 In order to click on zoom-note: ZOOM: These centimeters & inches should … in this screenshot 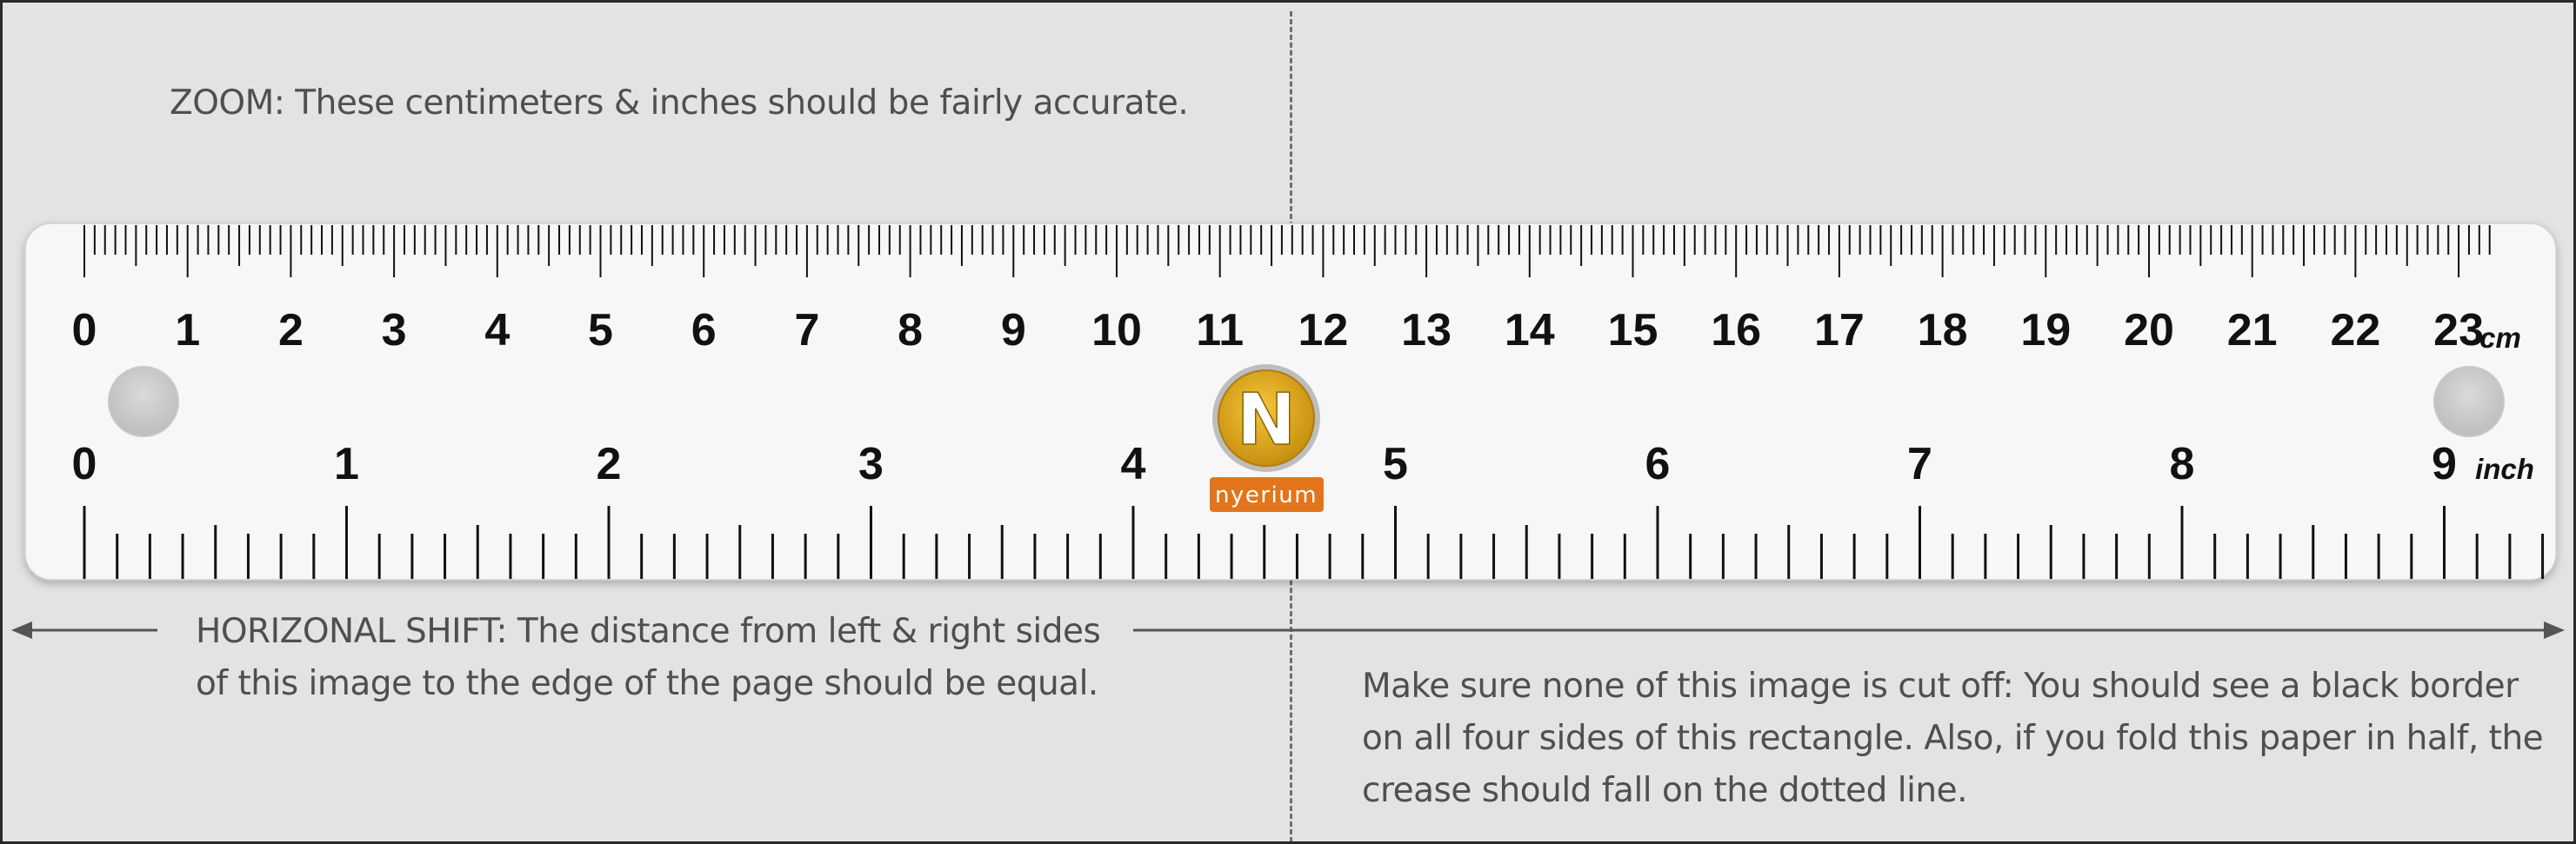, I will do `click(679, 103)`.